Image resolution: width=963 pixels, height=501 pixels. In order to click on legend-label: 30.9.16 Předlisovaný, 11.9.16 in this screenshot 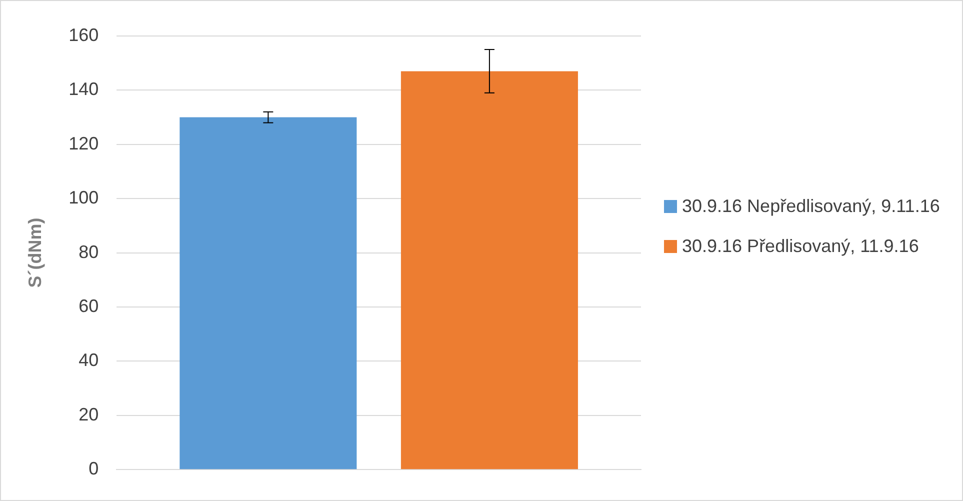, I will do `click(800, 246)`.